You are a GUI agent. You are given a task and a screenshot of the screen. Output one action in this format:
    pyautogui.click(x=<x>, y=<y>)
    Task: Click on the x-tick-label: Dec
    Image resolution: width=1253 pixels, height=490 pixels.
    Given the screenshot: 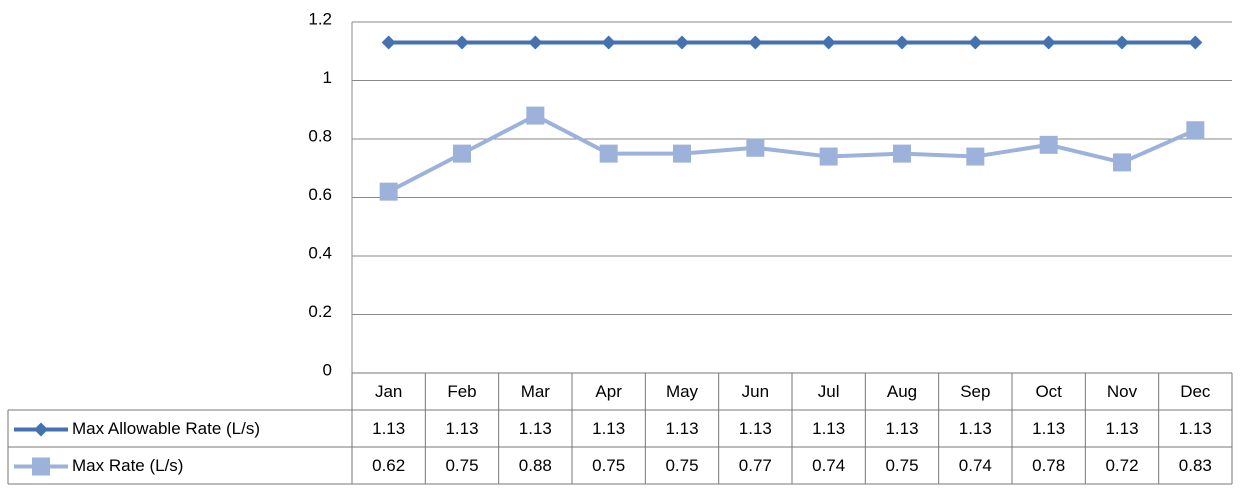 What is the action you would take?
    pyautogui.click(x=1195, y=391)
    